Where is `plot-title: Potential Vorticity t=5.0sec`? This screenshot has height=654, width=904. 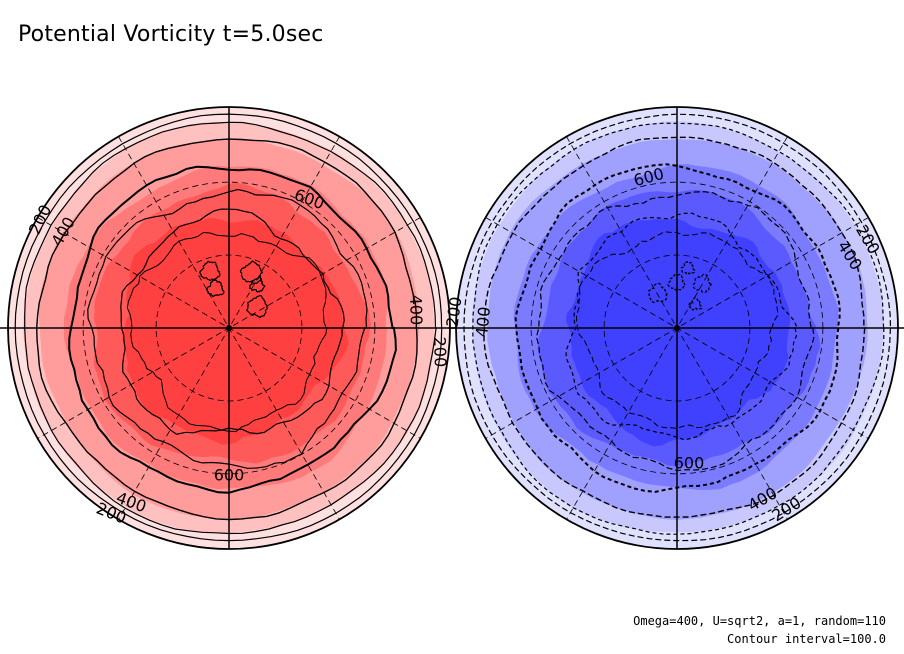 plot-title: Potential Vorticity t=5.0sec is located at coordinates (171, 34).